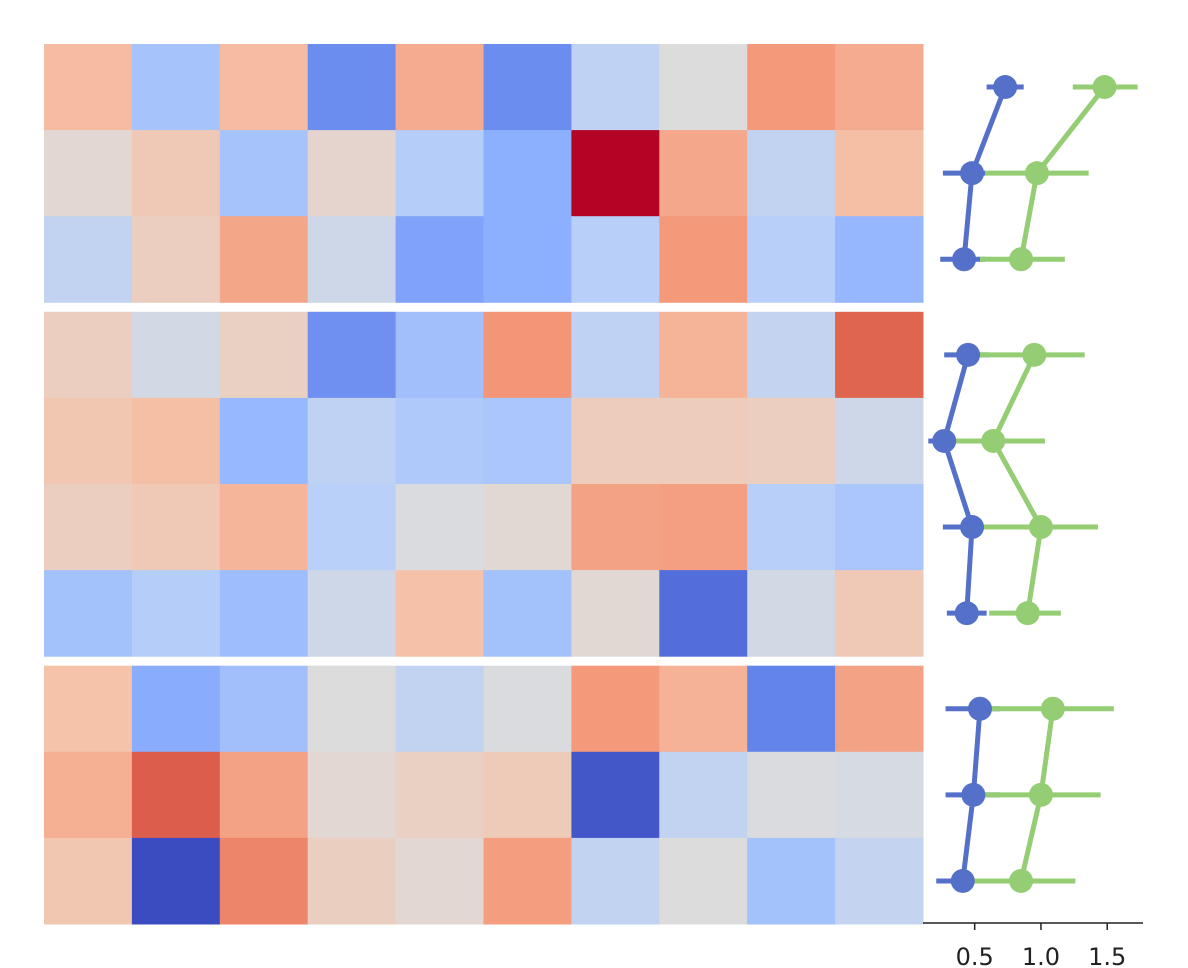 The width and height of the screenshot is (1188, 968). What do you see at coordinates (975, 955) in the screenshot?
I see `x-tick-label: 0.5` at bounding box center [975, 955].